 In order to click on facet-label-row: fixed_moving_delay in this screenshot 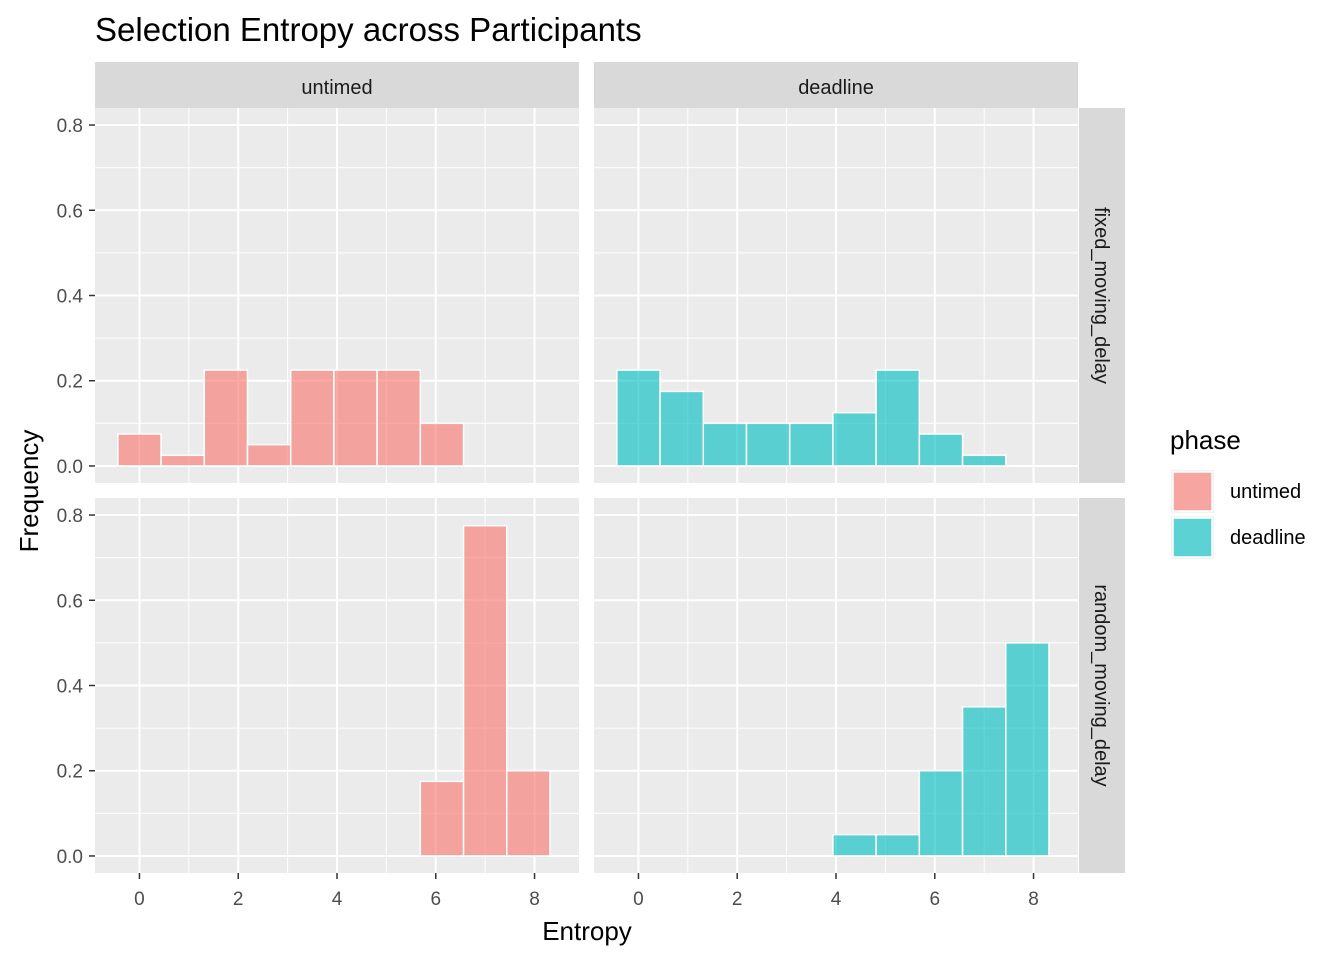, I will do `click(1101, 295)`.